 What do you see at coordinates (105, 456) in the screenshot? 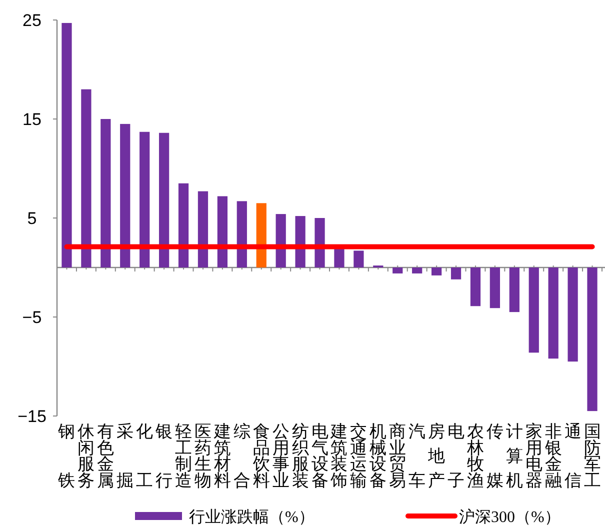
I see `x-tick-label: 有色金属` at bounding box center [105, 456].